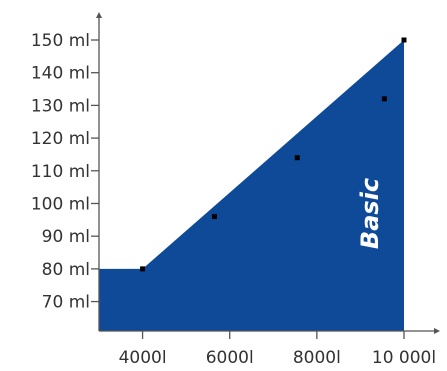  Describe the element at coordinates (66, 270) in the screenshot. I see `y-tick-label: 80 ml` at that location.